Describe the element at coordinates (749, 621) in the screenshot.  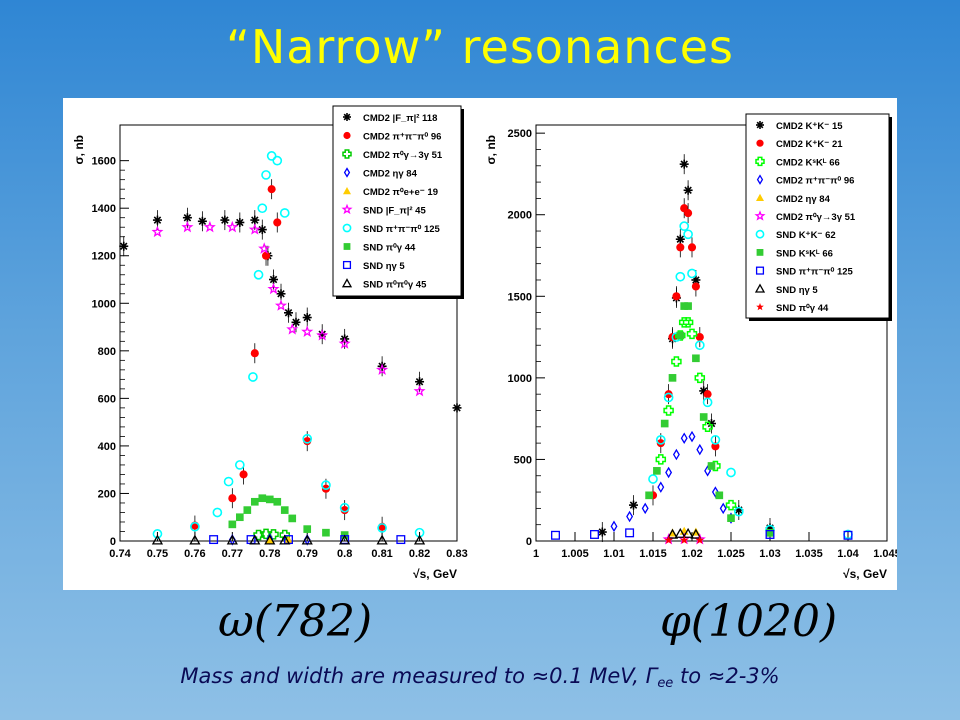
I see `phi-caption: φ(1020)` at that location.